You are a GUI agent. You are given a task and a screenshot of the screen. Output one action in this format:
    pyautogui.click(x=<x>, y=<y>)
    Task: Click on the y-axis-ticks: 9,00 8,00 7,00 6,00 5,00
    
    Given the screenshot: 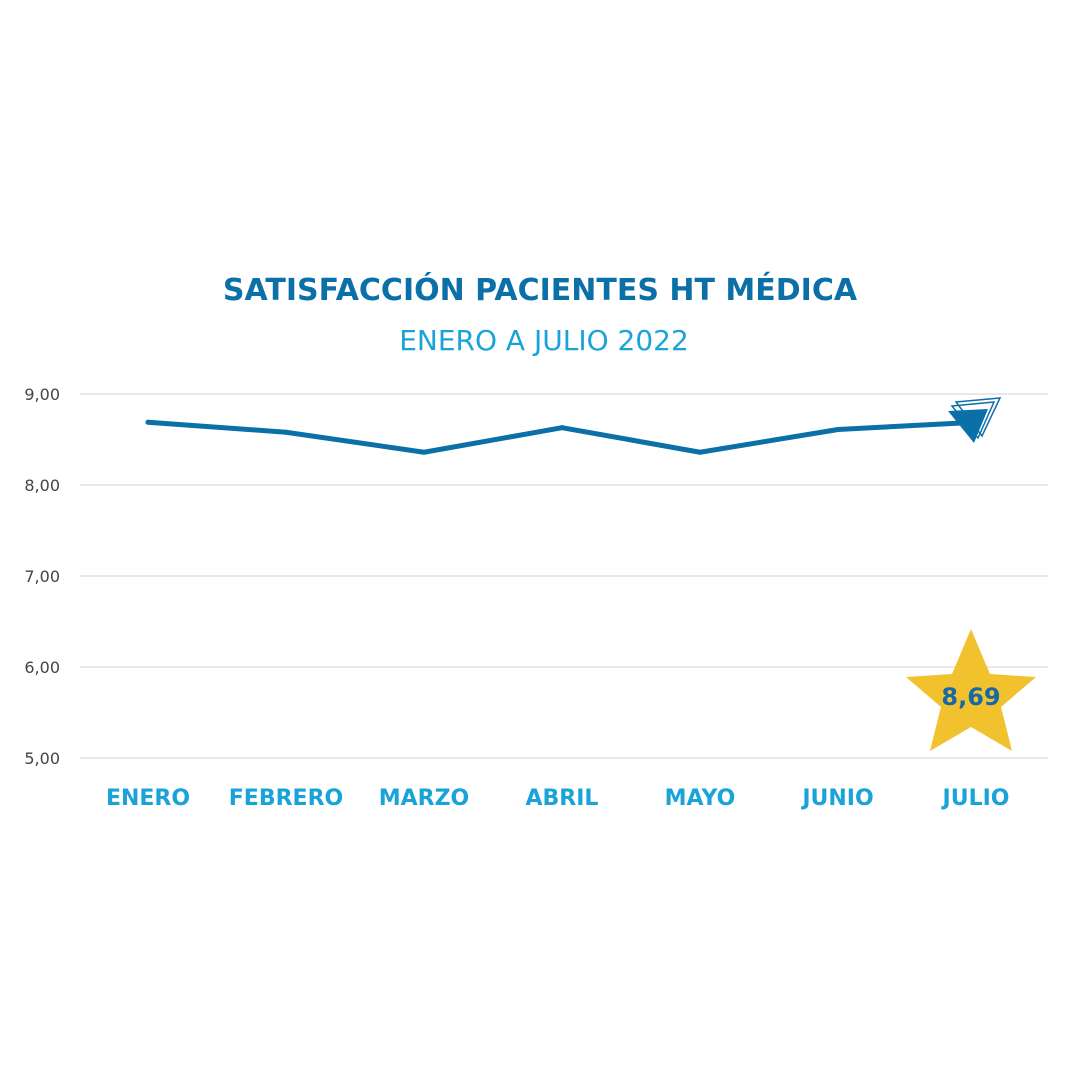 What is the action you would take?
    pyautogui.click(x=42, y=576)
    